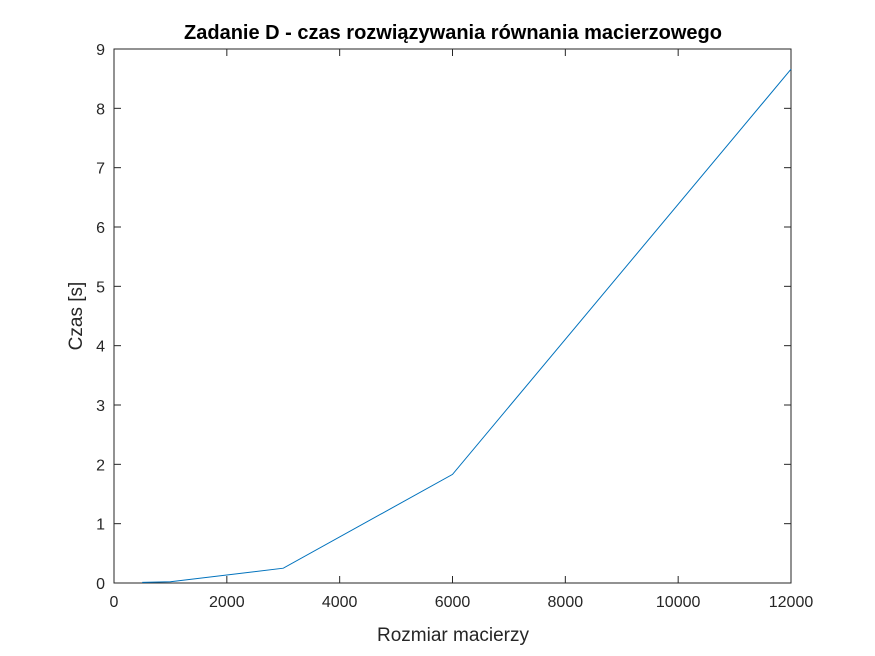  What do you see at coordinates (100, 169) in the screenshot?
I see `y-tick-label: 7` at bounding box center [100, 169].